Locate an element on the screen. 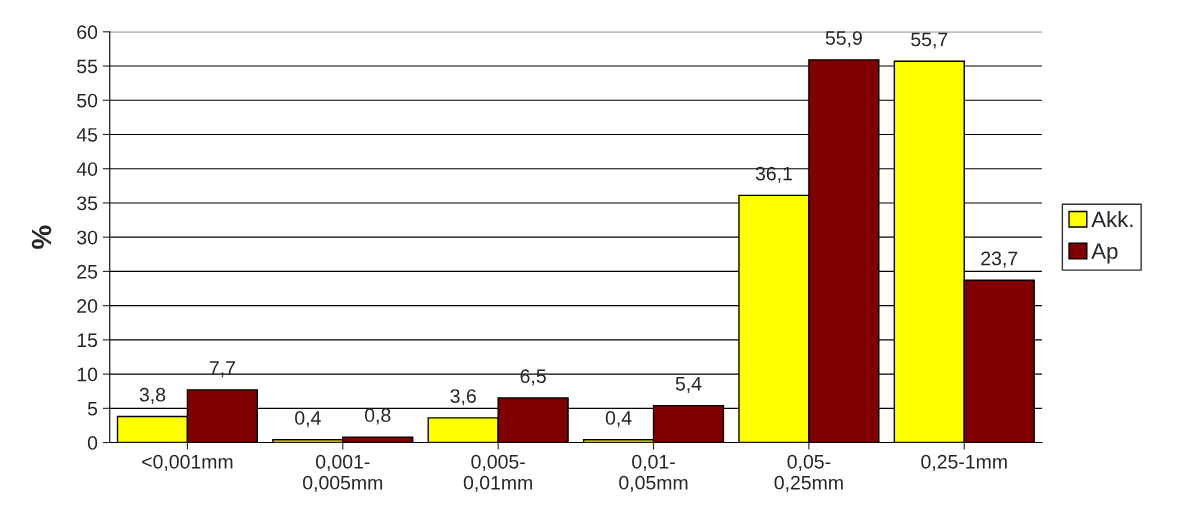 The height and width of the screenshot is (530, 1180). legend-label: Ap is located at coordinates (1104, 253).